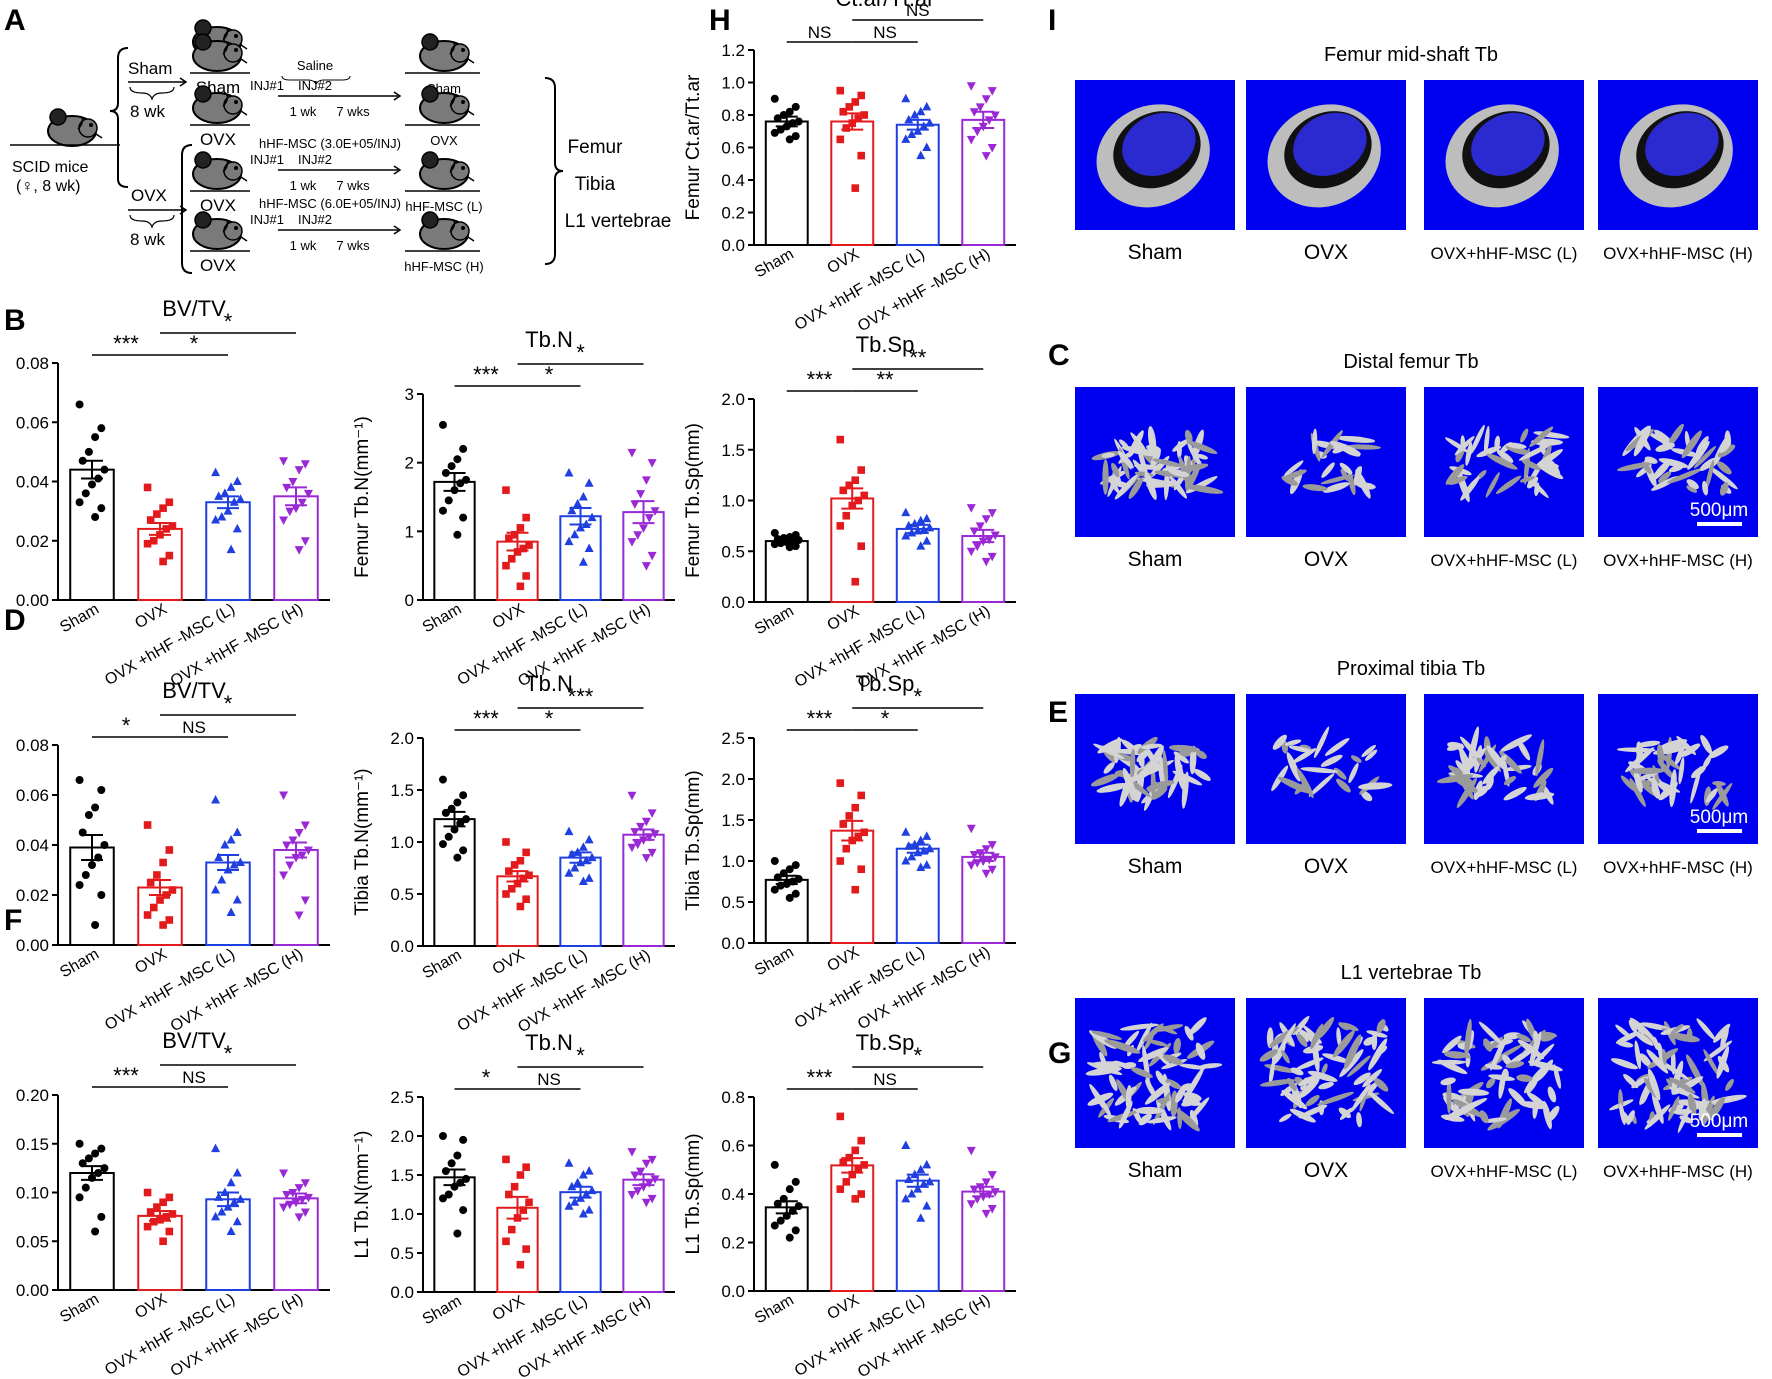 This screenshot has width=1772, height=1379. What do you see at coordinates (315, 65) in the screenshot?
I see `treatment-label: Saline` at bounding box center [315, 65].